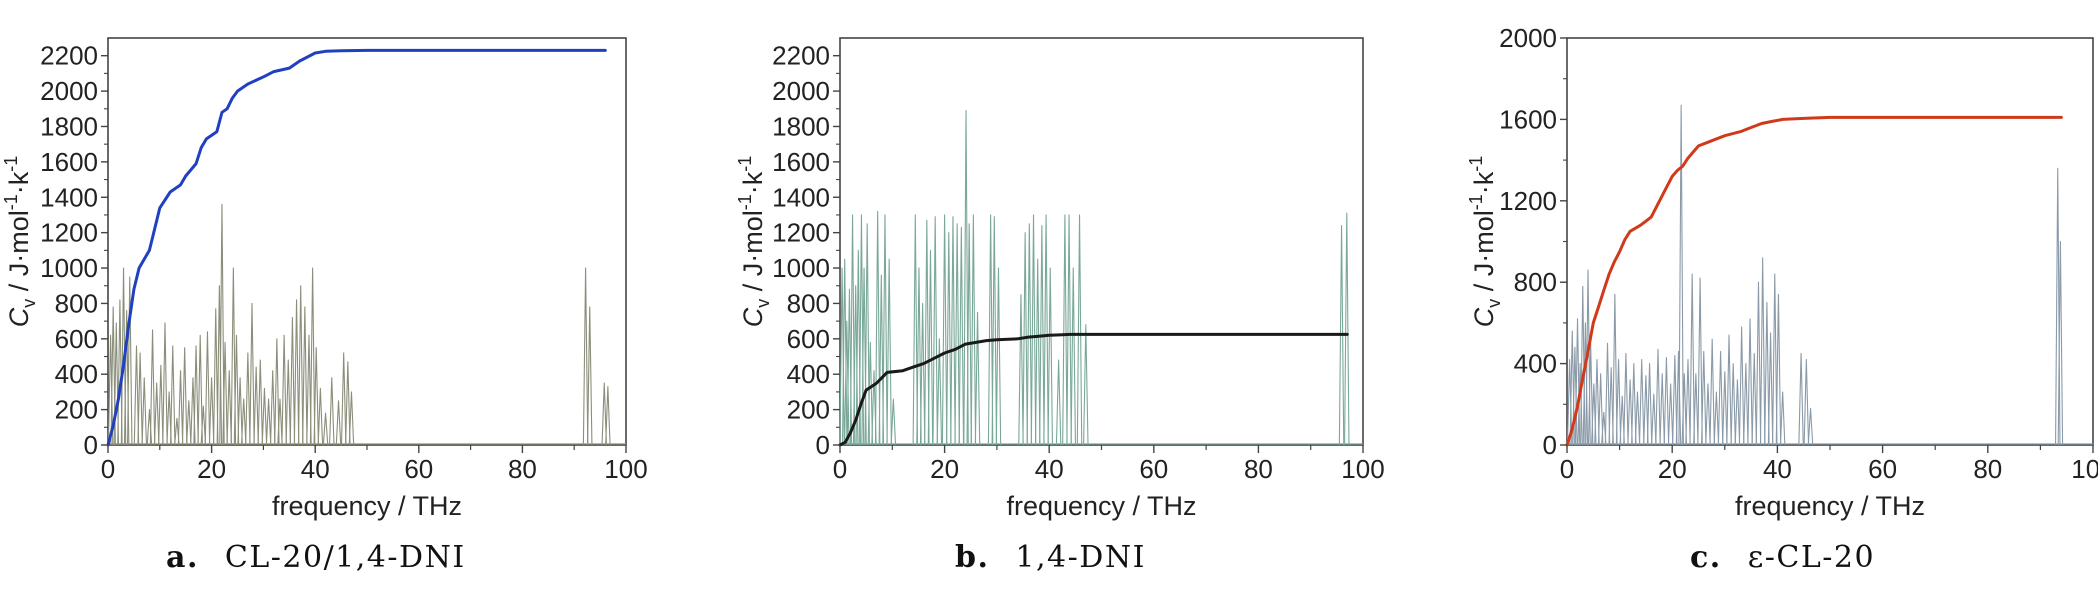  I want to click on panel-b-cv-curve, so click(1093, 389).